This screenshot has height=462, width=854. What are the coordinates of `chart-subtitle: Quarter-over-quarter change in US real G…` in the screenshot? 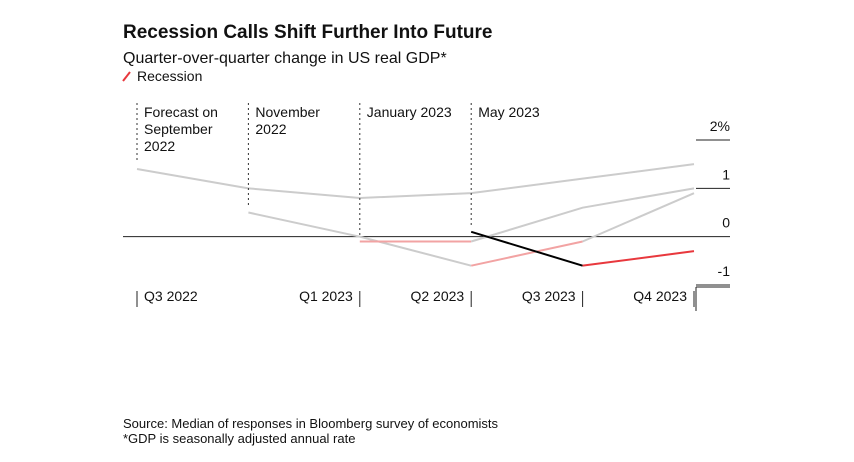 It's located at (285, 58).